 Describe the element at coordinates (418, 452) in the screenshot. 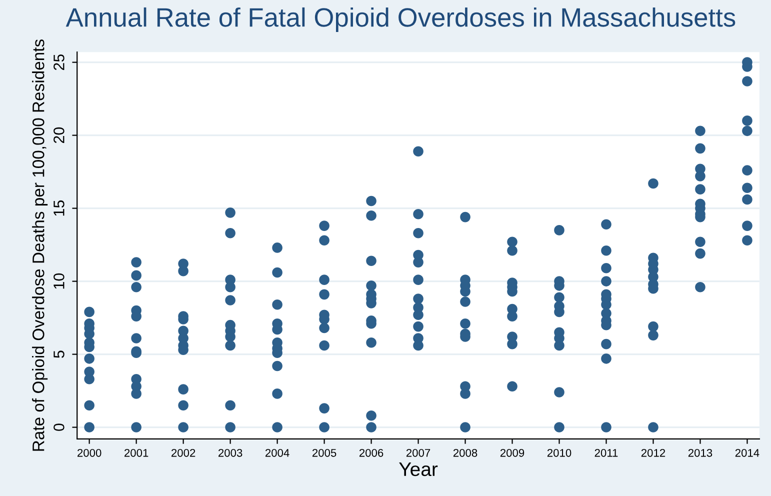

I see `x-tick-label: 2007` at that location.